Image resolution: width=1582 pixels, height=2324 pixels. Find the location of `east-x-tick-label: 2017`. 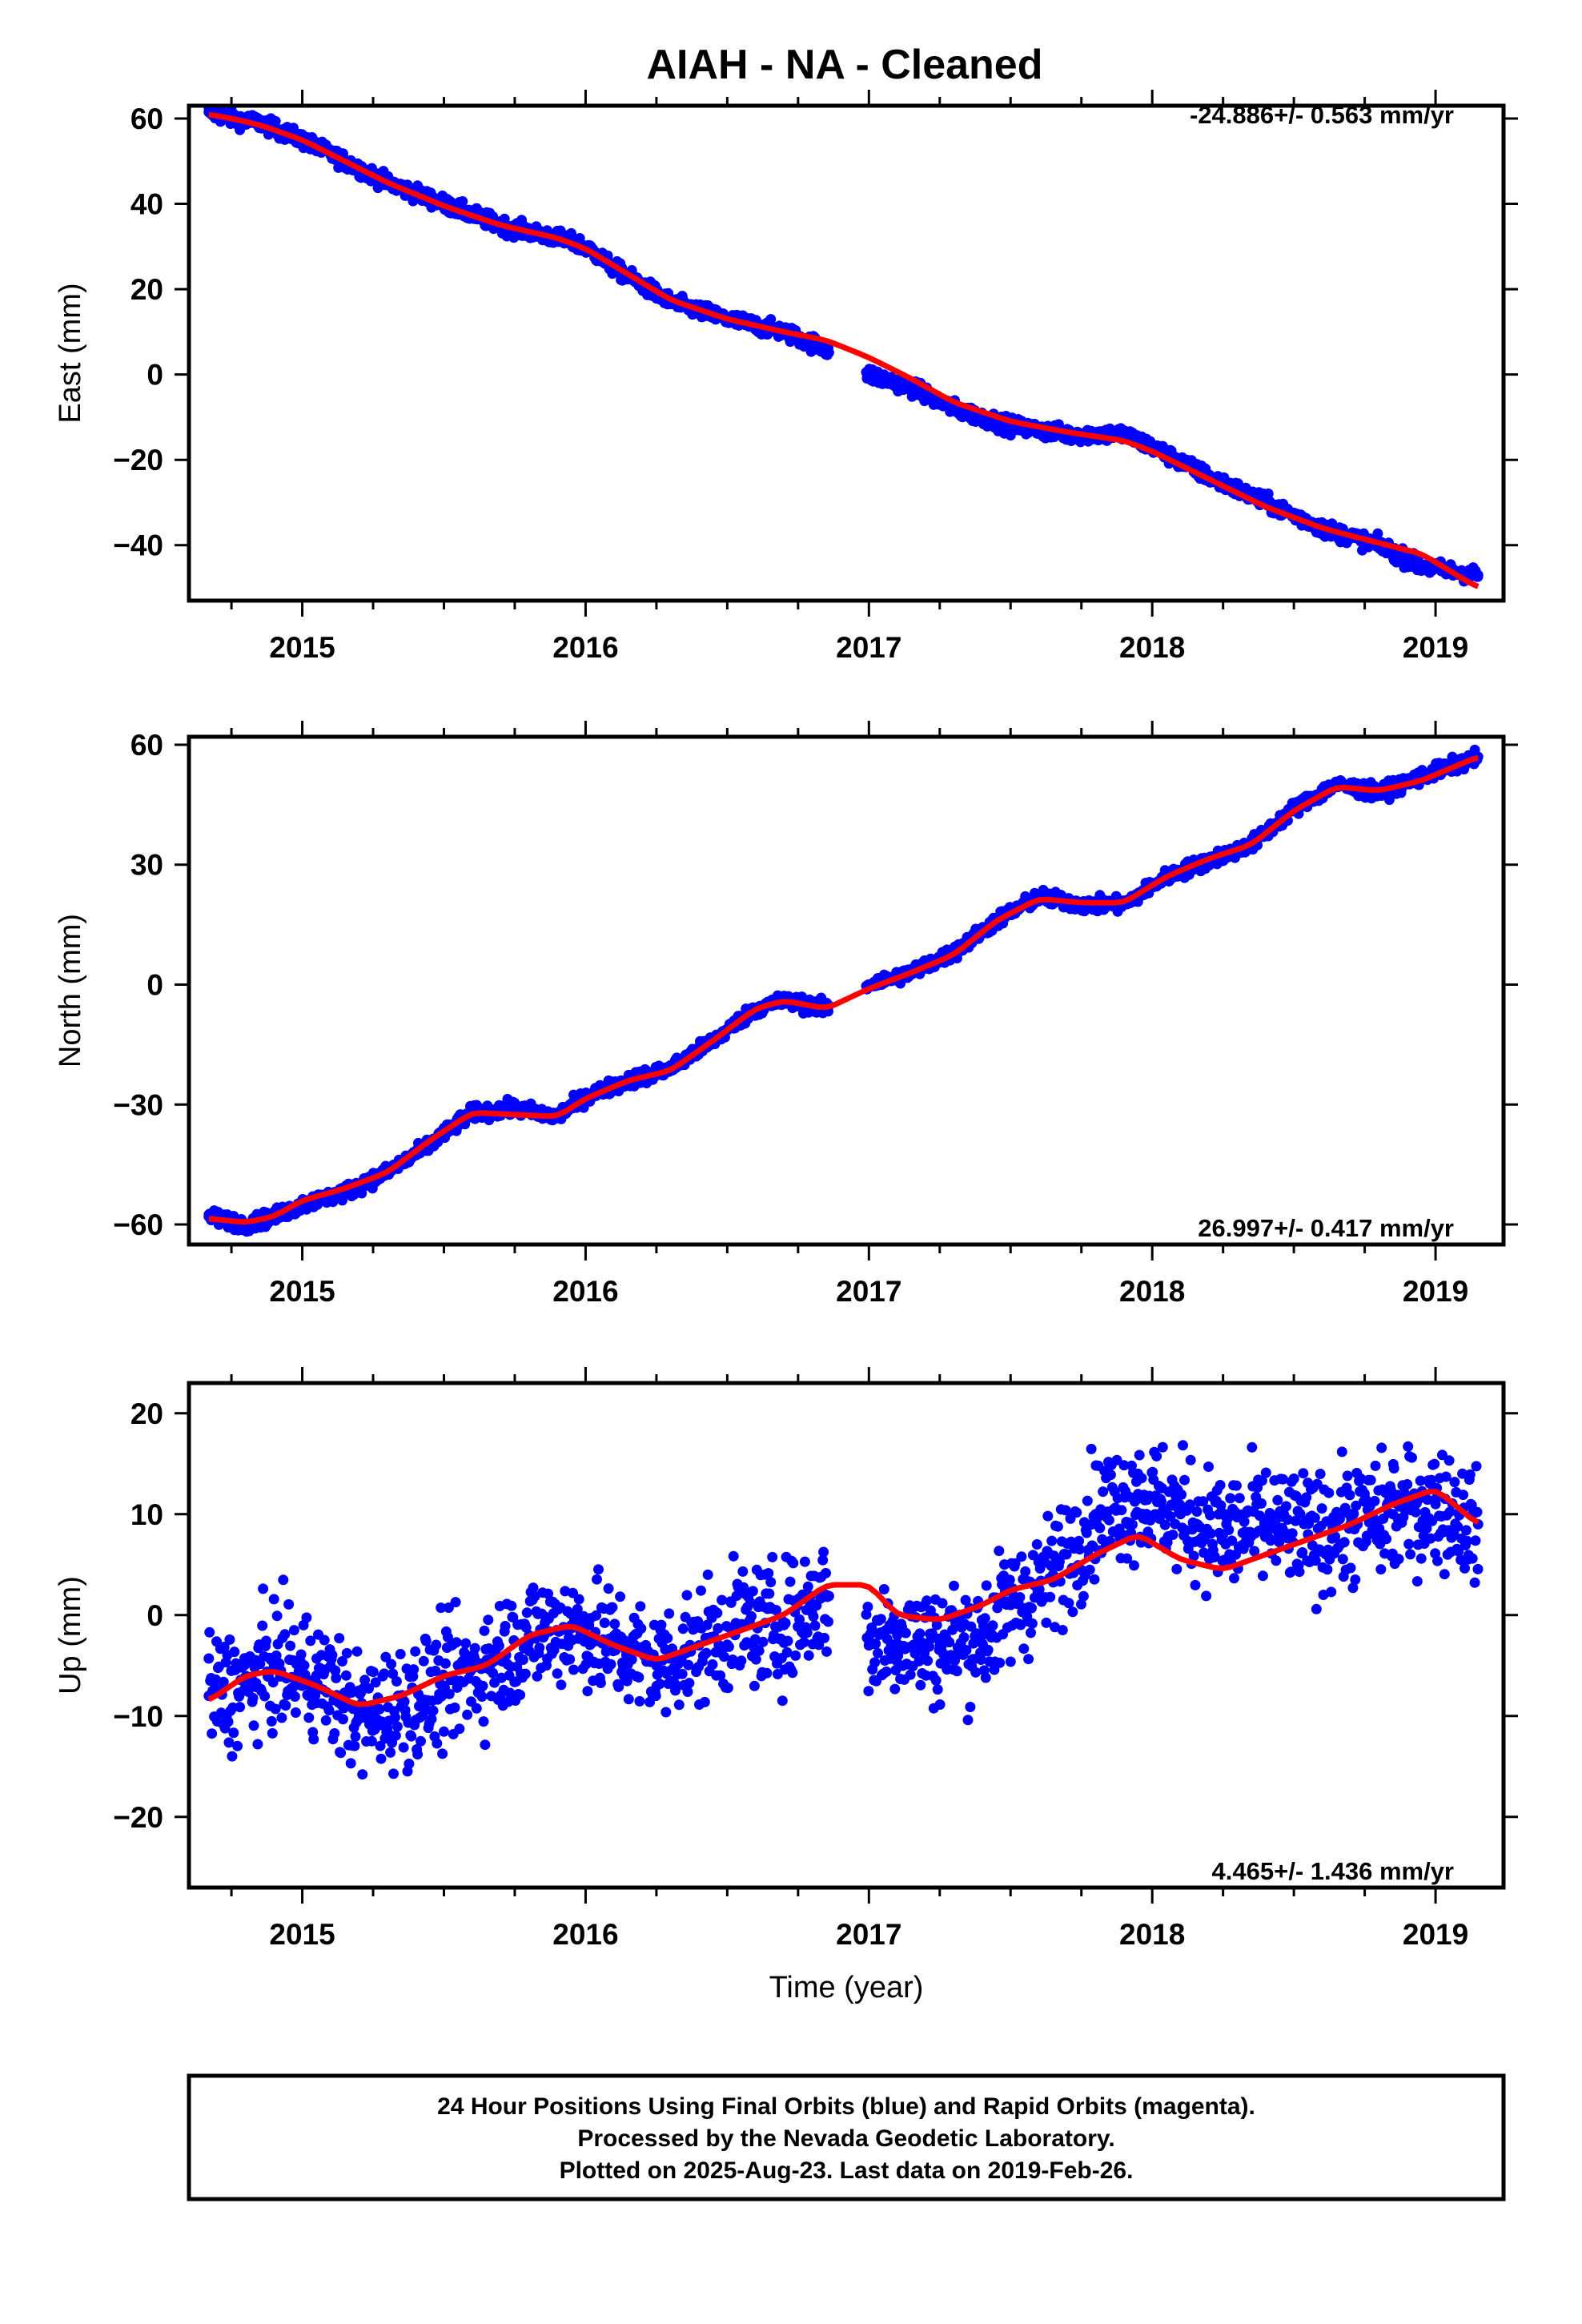

east-x-tick-label: 2017 is located at coordinates (869, 647).